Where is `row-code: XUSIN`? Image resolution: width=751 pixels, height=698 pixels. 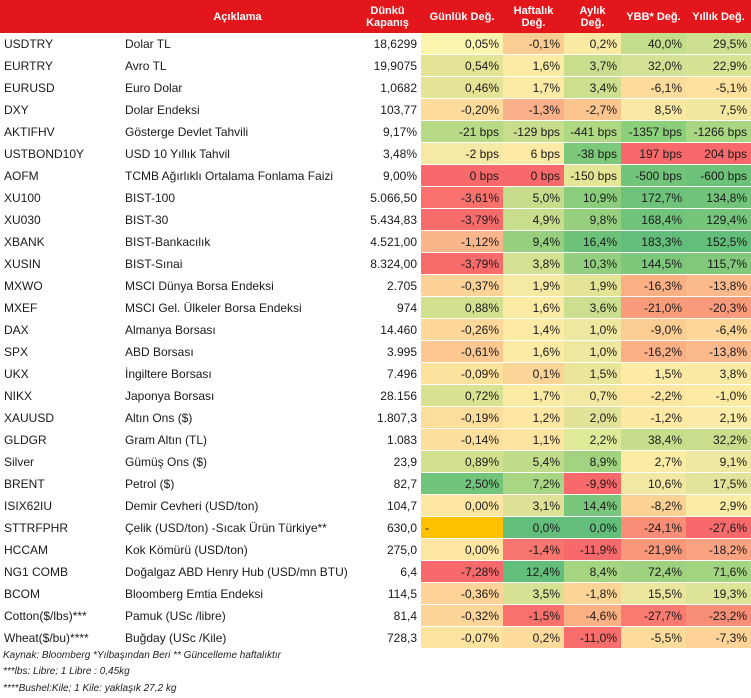 row-code: XUSIN is located at coordinates (60, 263).